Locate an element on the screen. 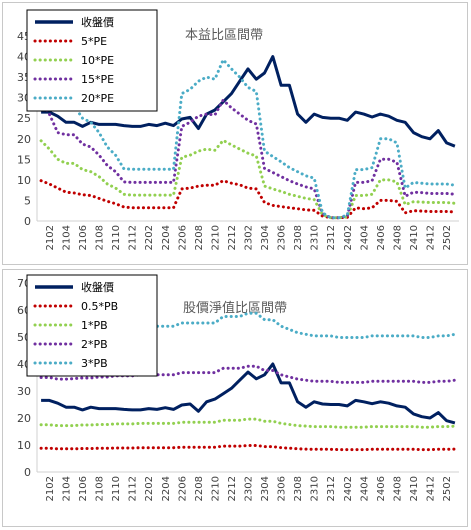 The image size is (471, 530). legend-label: 15*PE is located at coordinates (97, 79).